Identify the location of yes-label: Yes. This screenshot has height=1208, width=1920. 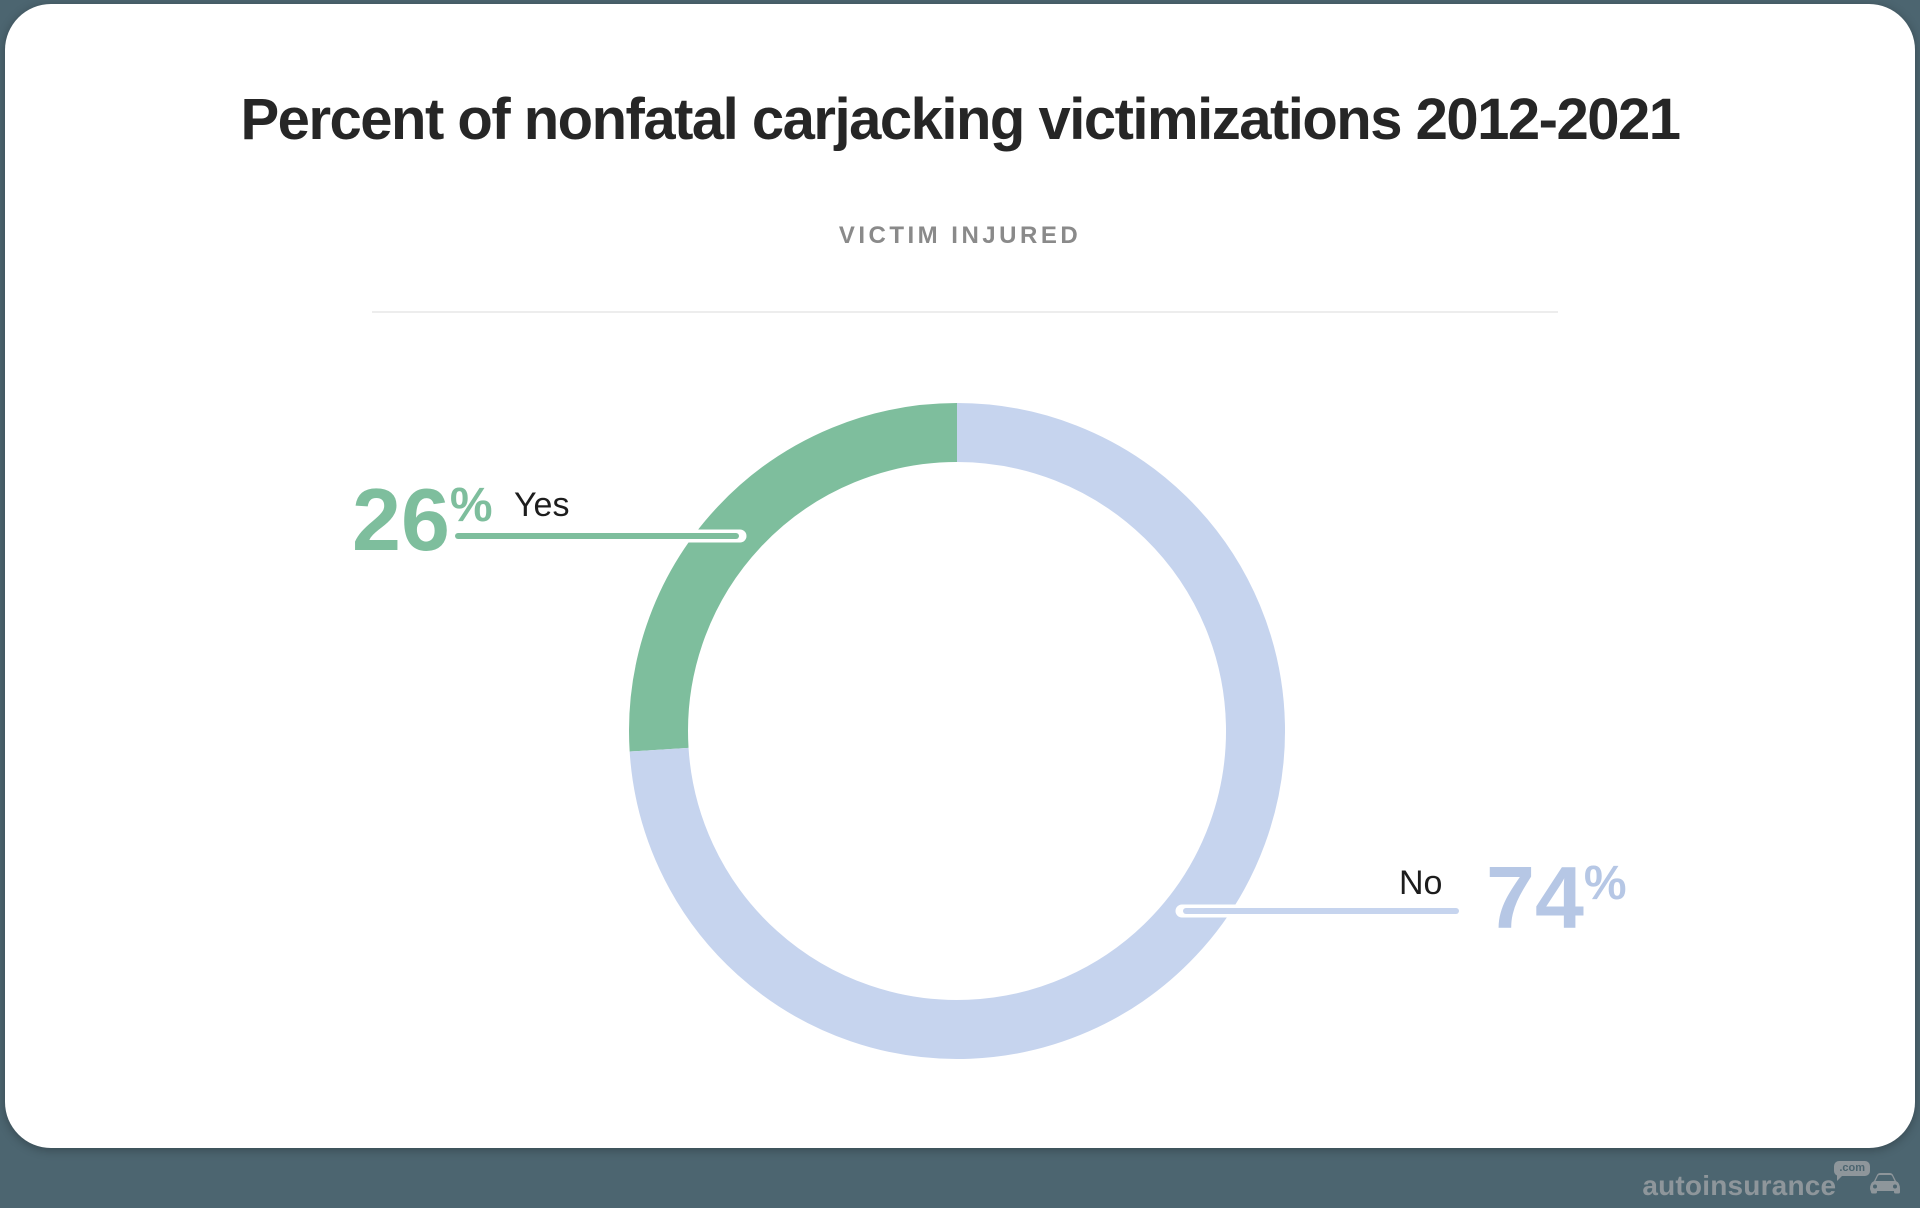
(542, 505).